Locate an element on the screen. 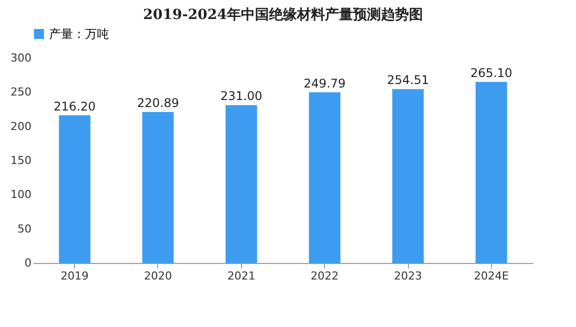 Image resolution: width=576 pixels, height=327 pixels. y-tick-label: 250 is located at coordinates (21, 92).